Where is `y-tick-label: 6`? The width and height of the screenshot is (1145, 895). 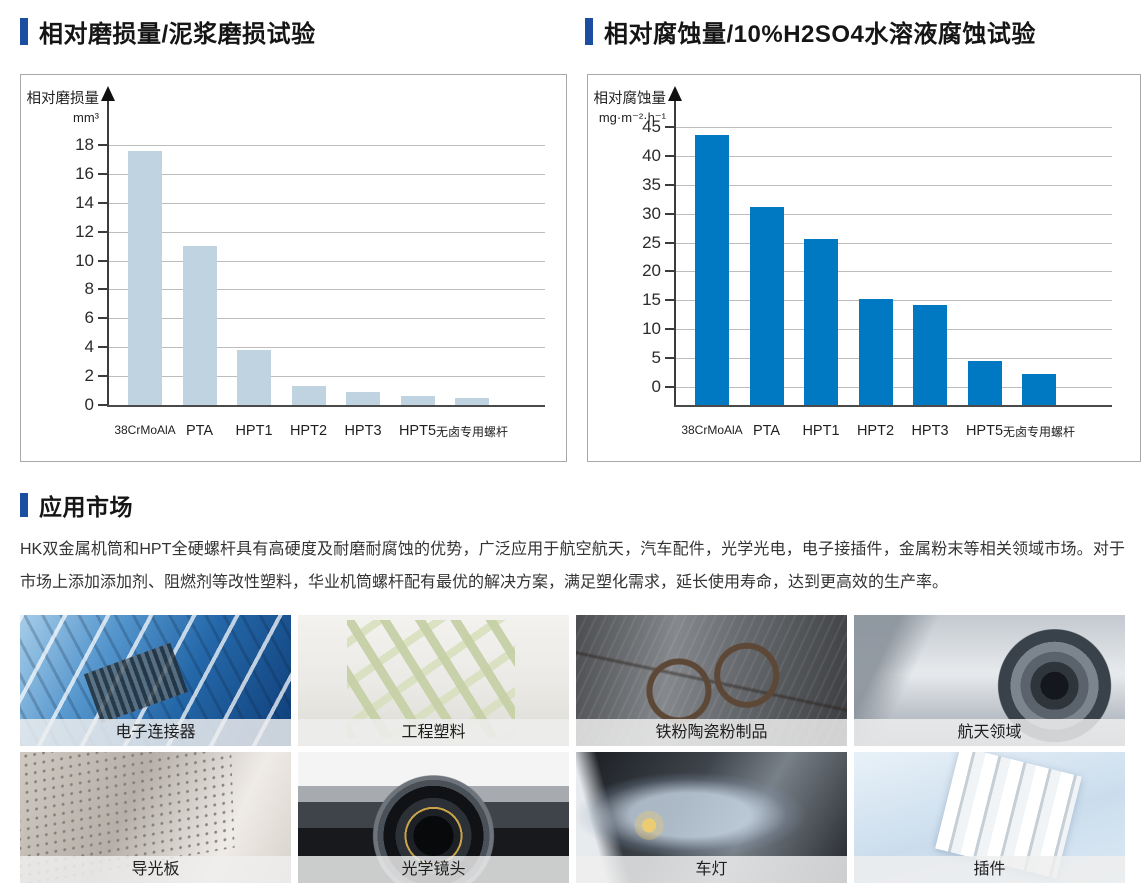
y-tick-label: 6 is located at coordinates (89, 318).